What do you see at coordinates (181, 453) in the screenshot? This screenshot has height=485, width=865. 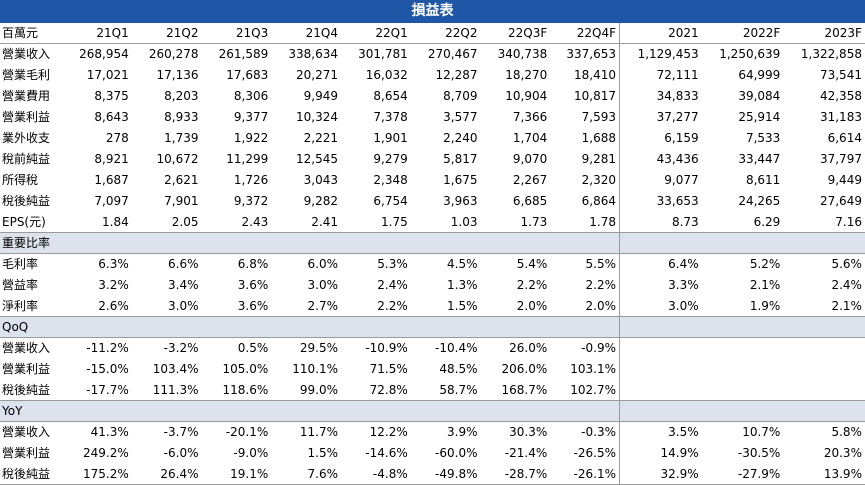 I see `cell: -6.0%` at bounding box center [181, 453].